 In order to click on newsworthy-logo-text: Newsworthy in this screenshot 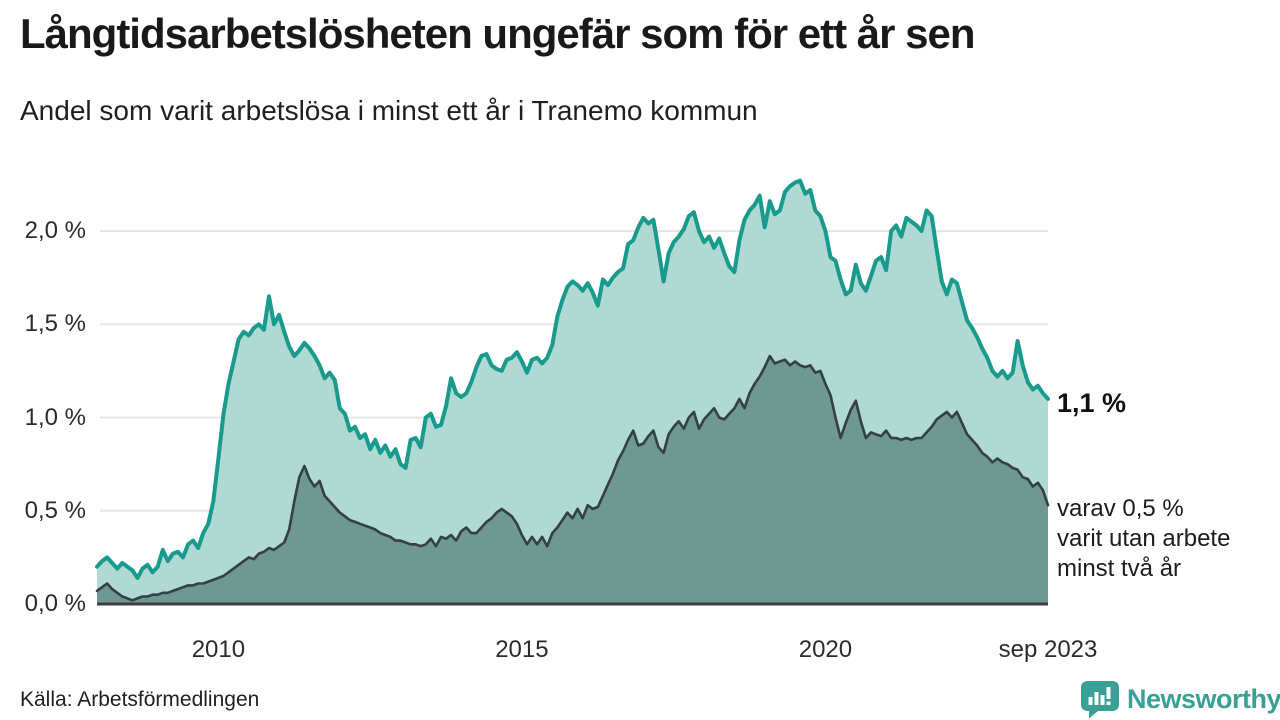, I will do `click(1203, 698)`.